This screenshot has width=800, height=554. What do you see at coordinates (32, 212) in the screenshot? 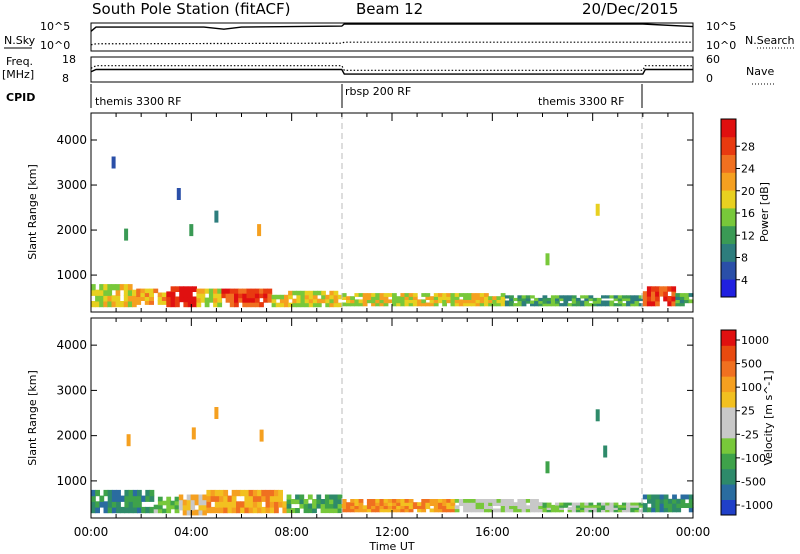
I see `power-ylabel: Slant Range [km]` at bounding box center [32, 212].